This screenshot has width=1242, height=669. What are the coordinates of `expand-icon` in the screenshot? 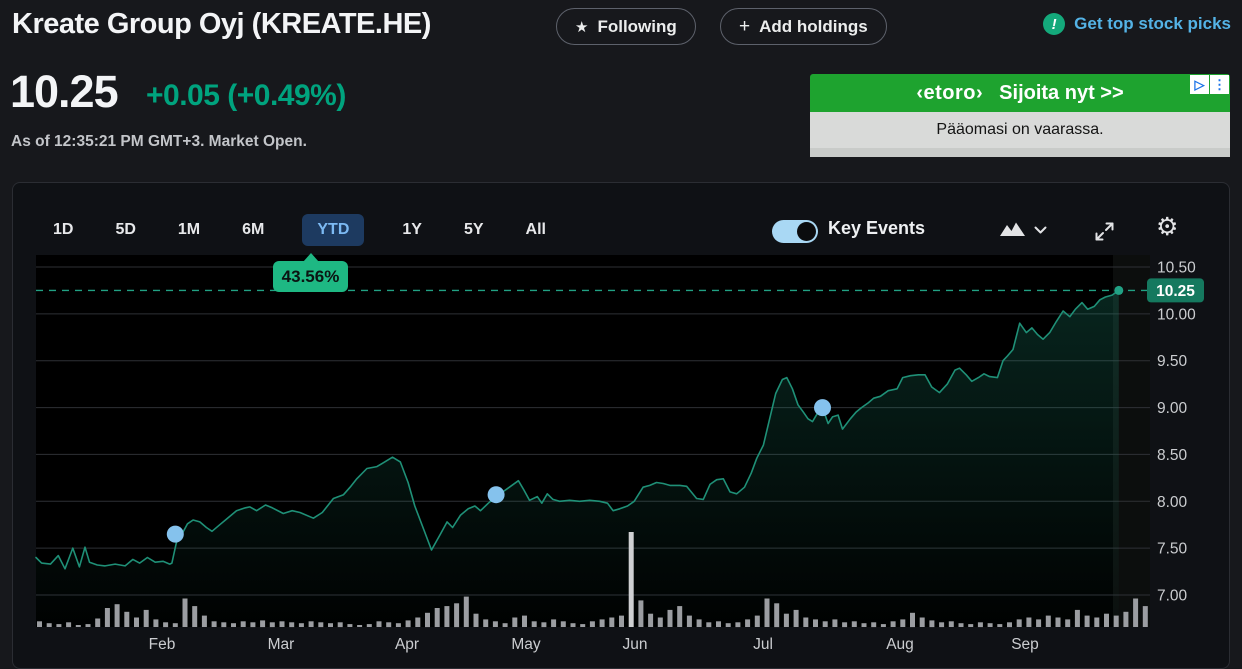 It's located at (1104, 231).